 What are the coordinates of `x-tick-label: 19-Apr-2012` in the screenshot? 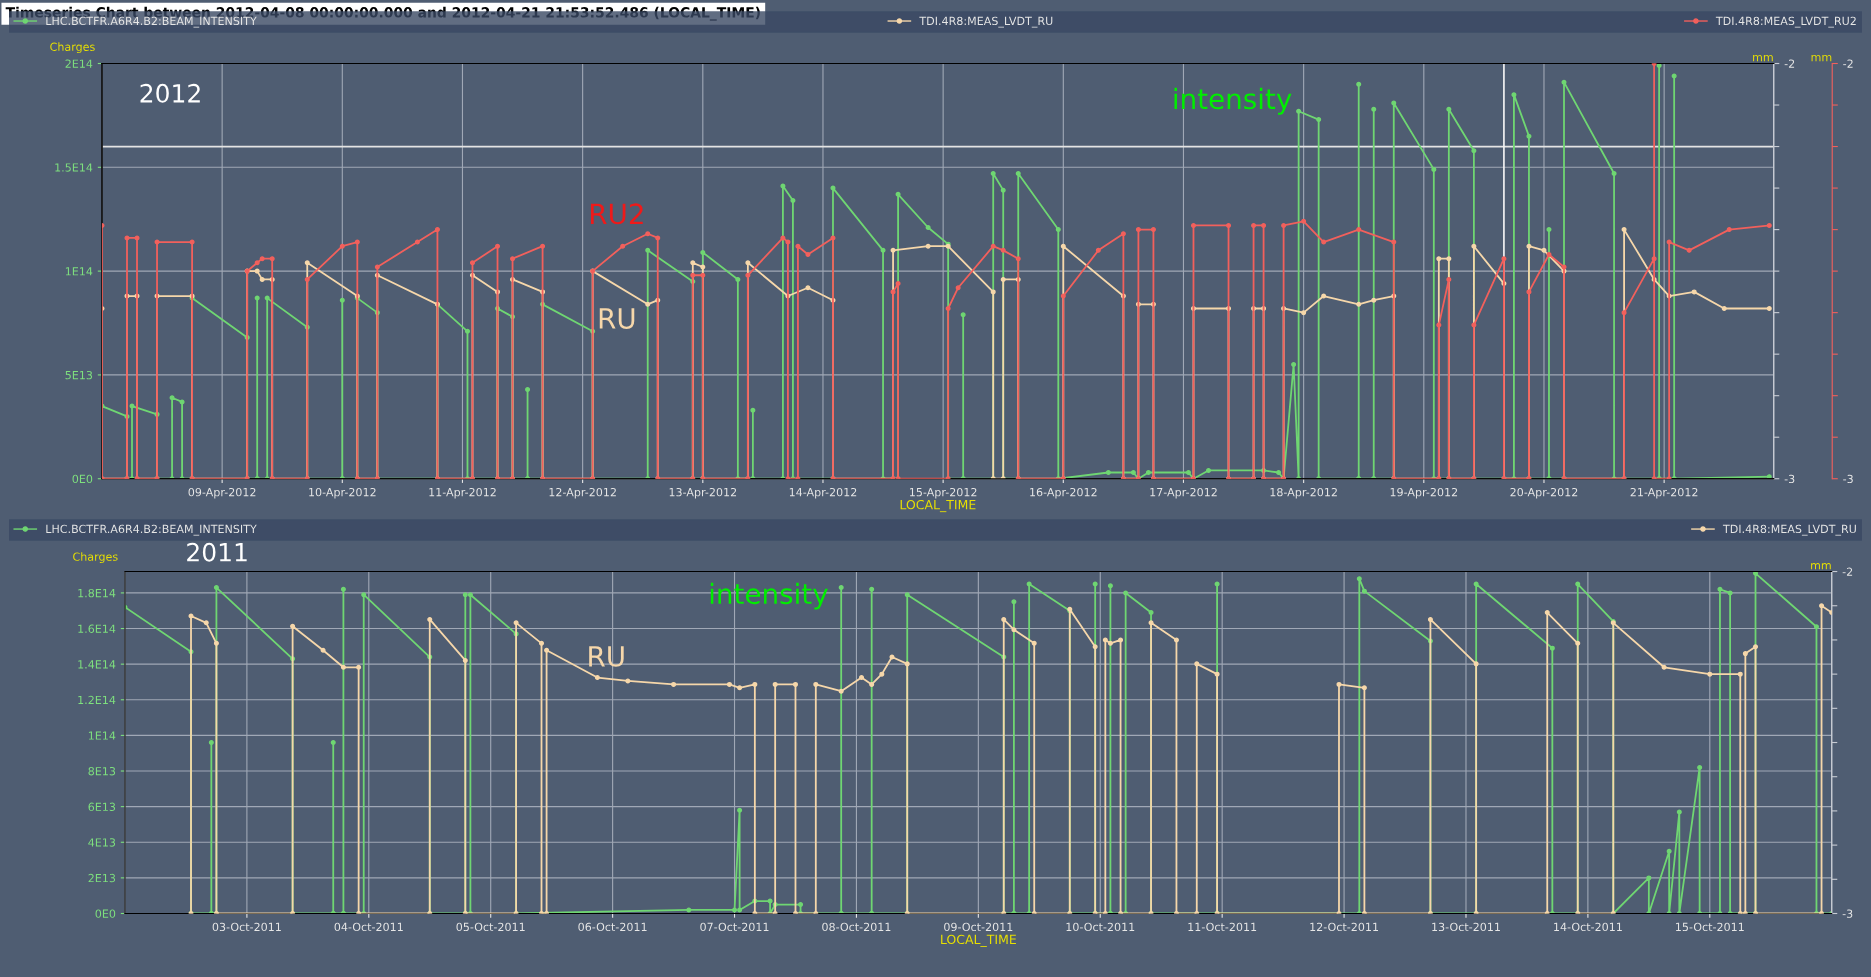 It's located at (1424, 493).